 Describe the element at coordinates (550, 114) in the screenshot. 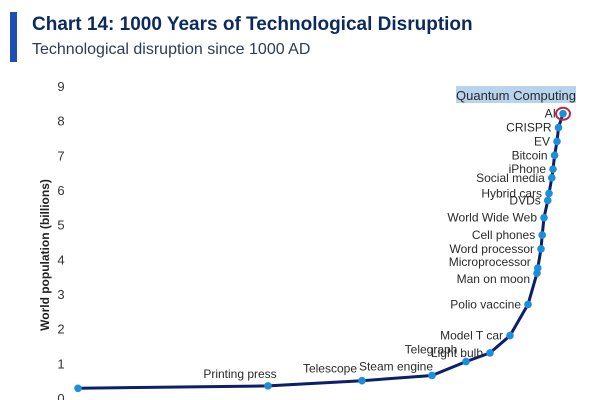

I see `data-label: AI` at that location.